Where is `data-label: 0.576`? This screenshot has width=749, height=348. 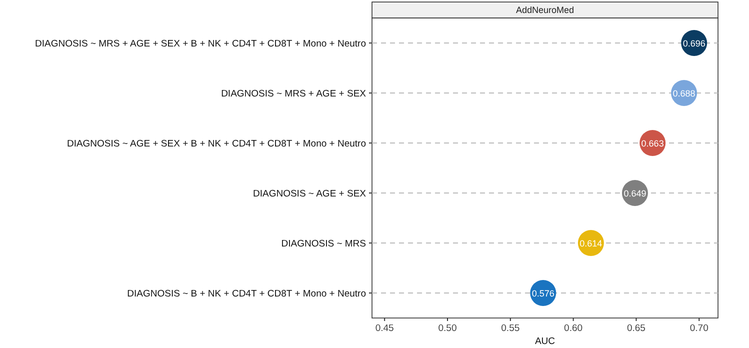
data-label: 0.576 is located at coordinates (543, 293).